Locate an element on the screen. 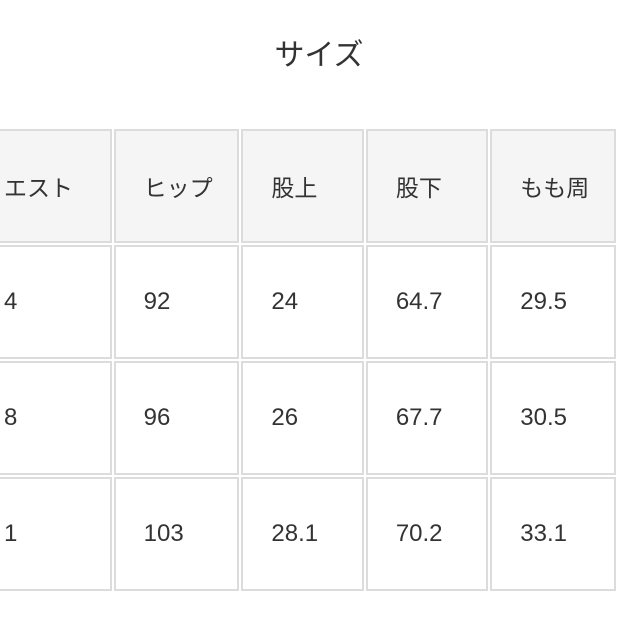 This screenshot has width=638, height=638. table-cell: 33.1 is located at coordinates (553, 534).